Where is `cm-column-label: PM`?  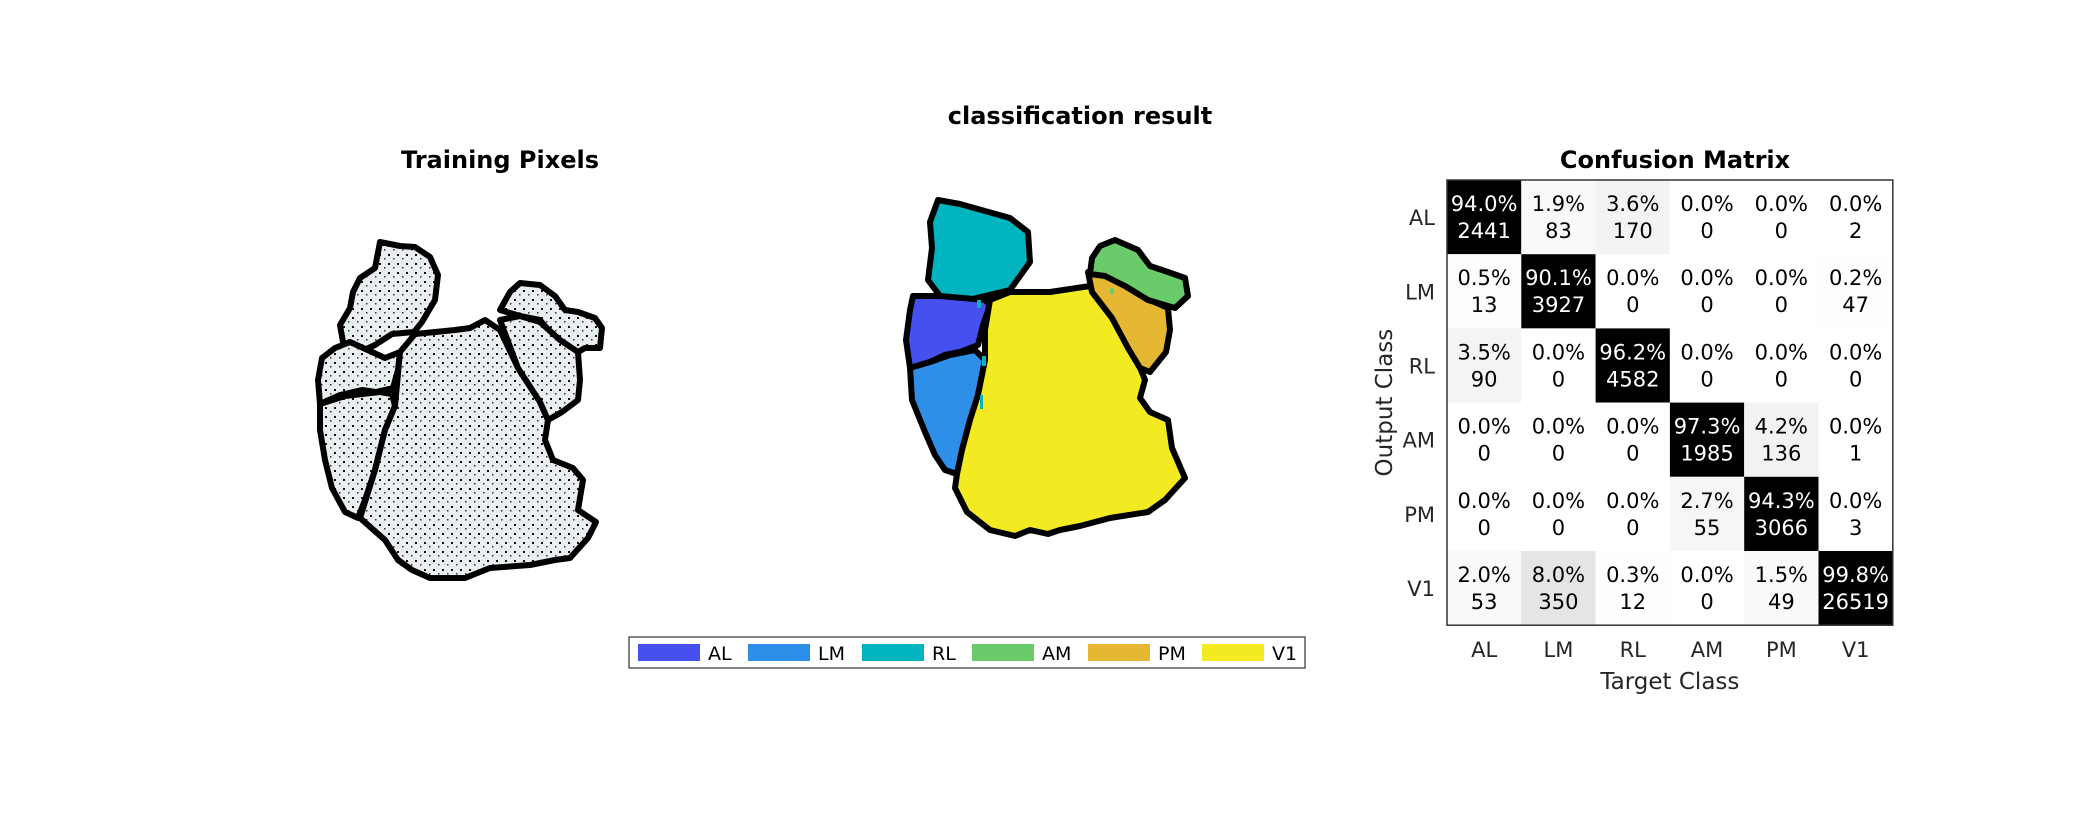
cm-column-label: PM is located at coordinates (1781, 650).